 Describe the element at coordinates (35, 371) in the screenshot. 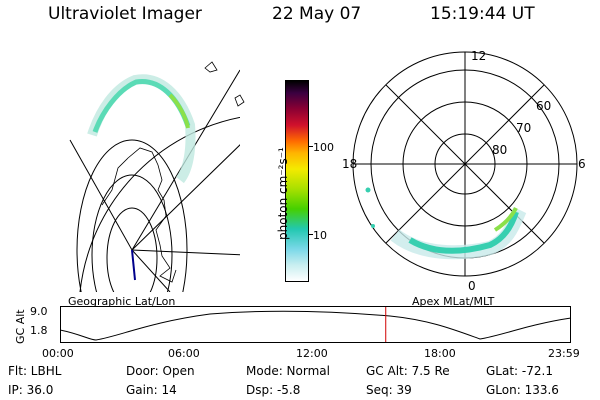

I see `info-filter: Flt: LBHL` at that location.